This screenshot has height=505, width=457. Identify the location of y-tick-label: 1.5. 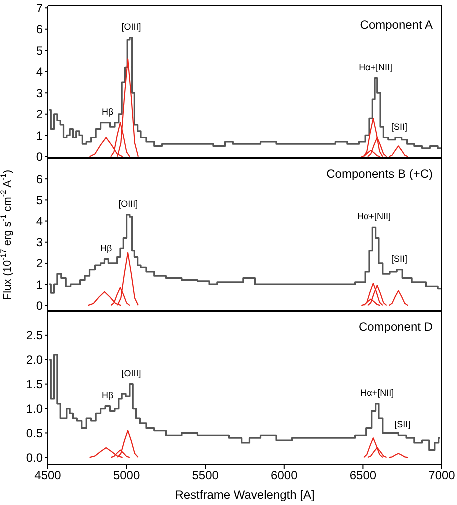
(35, 385).